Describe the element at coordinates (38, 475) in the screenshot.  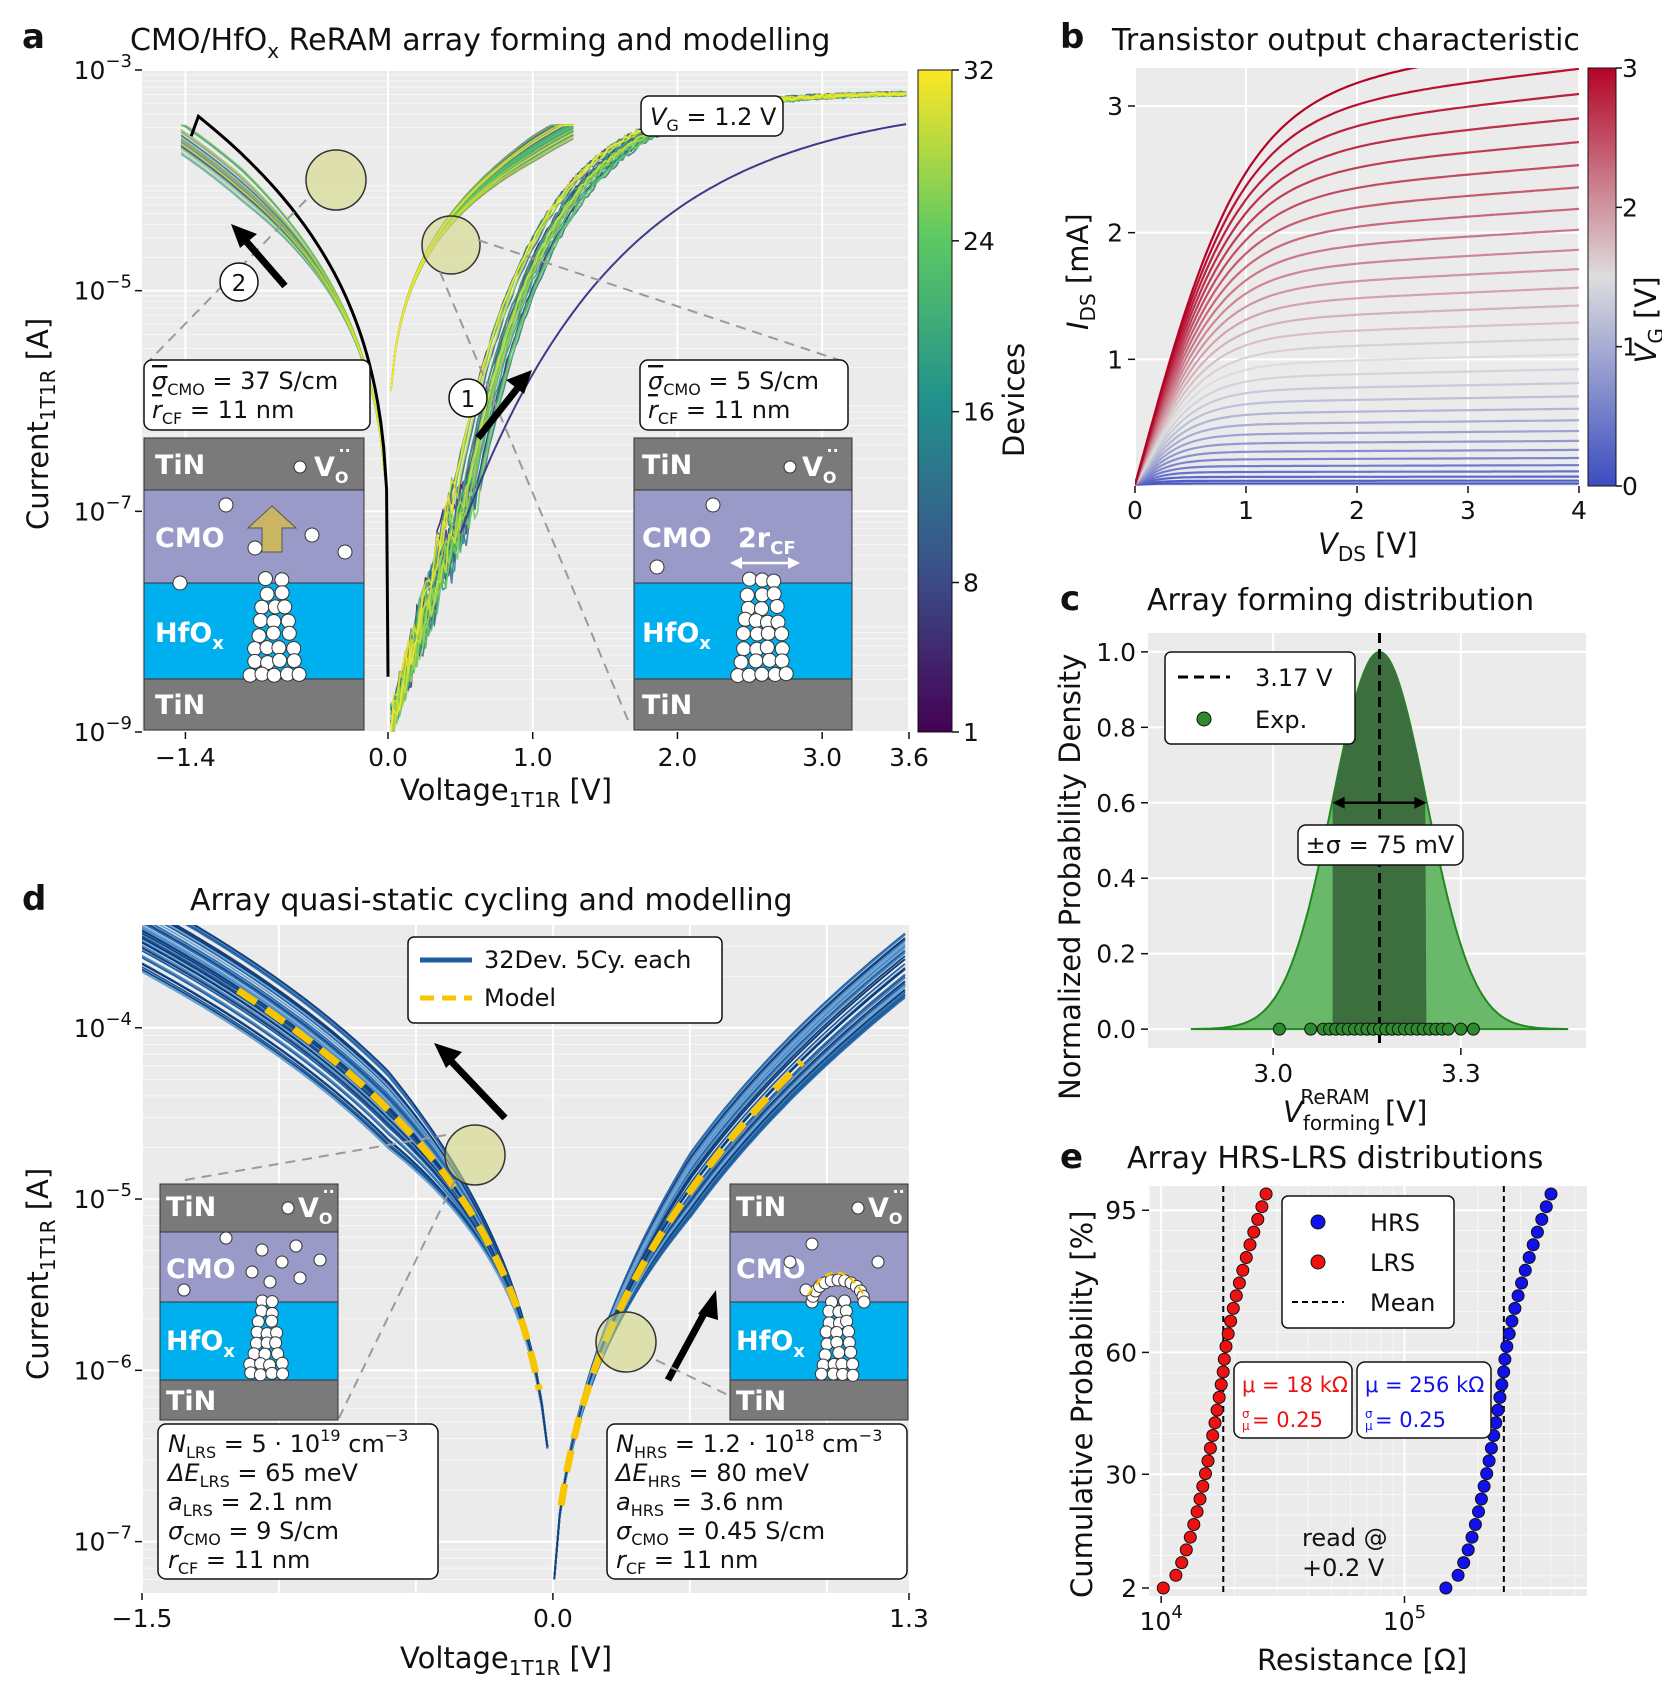
I see `panel-a-ylabel-main: Current` at that location.